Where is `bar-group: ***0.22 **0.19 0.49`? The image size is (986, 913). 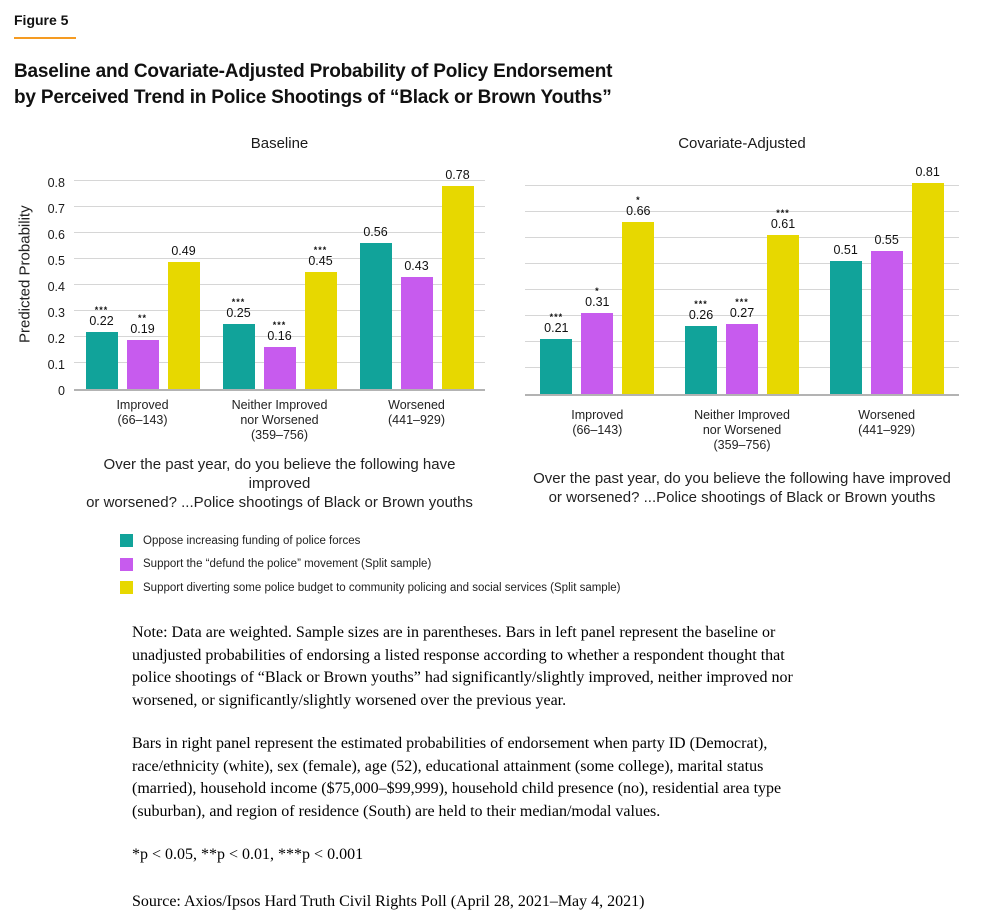 bar-group: ***0.22 **0.19 0.49 is located at coordinates (143, 325).